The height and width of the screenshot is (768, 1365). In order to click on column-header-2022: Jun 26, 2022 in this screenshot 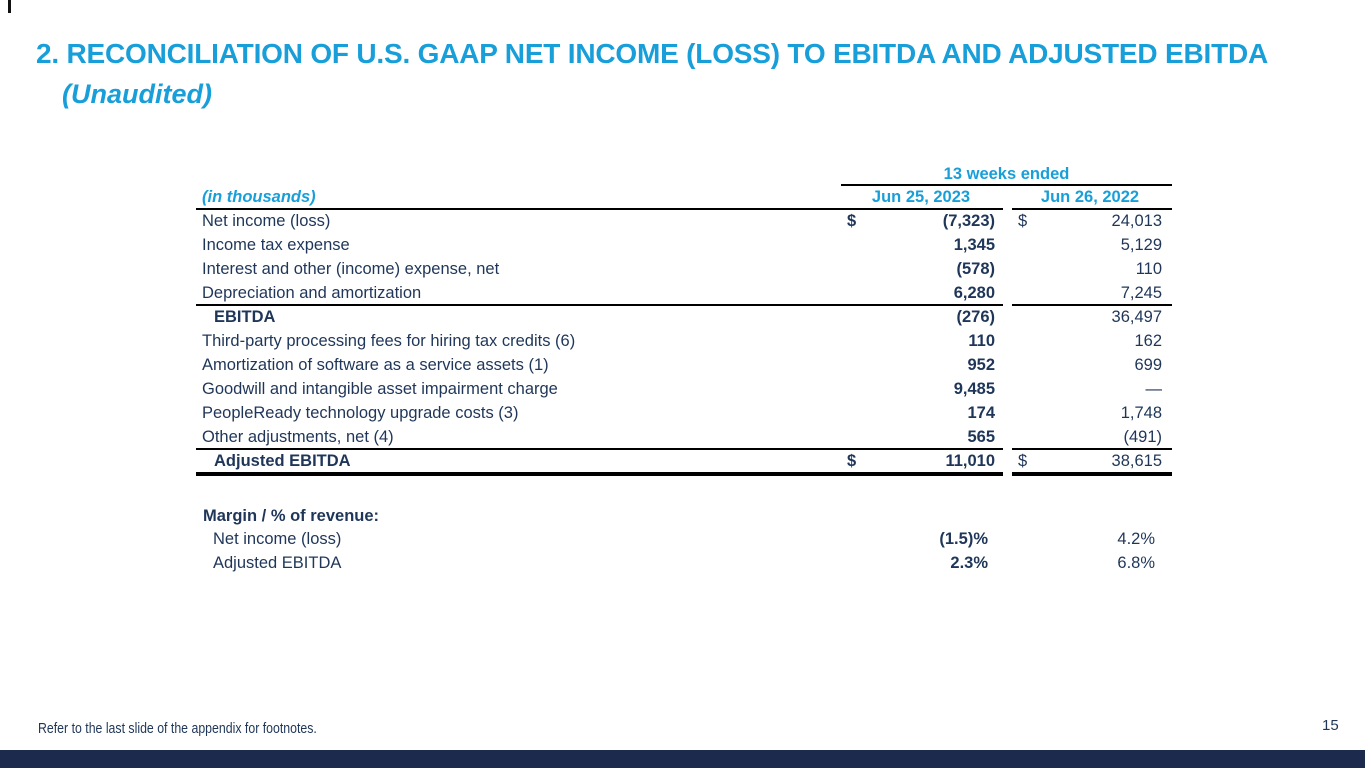, I will do `click(1092, 198)`.